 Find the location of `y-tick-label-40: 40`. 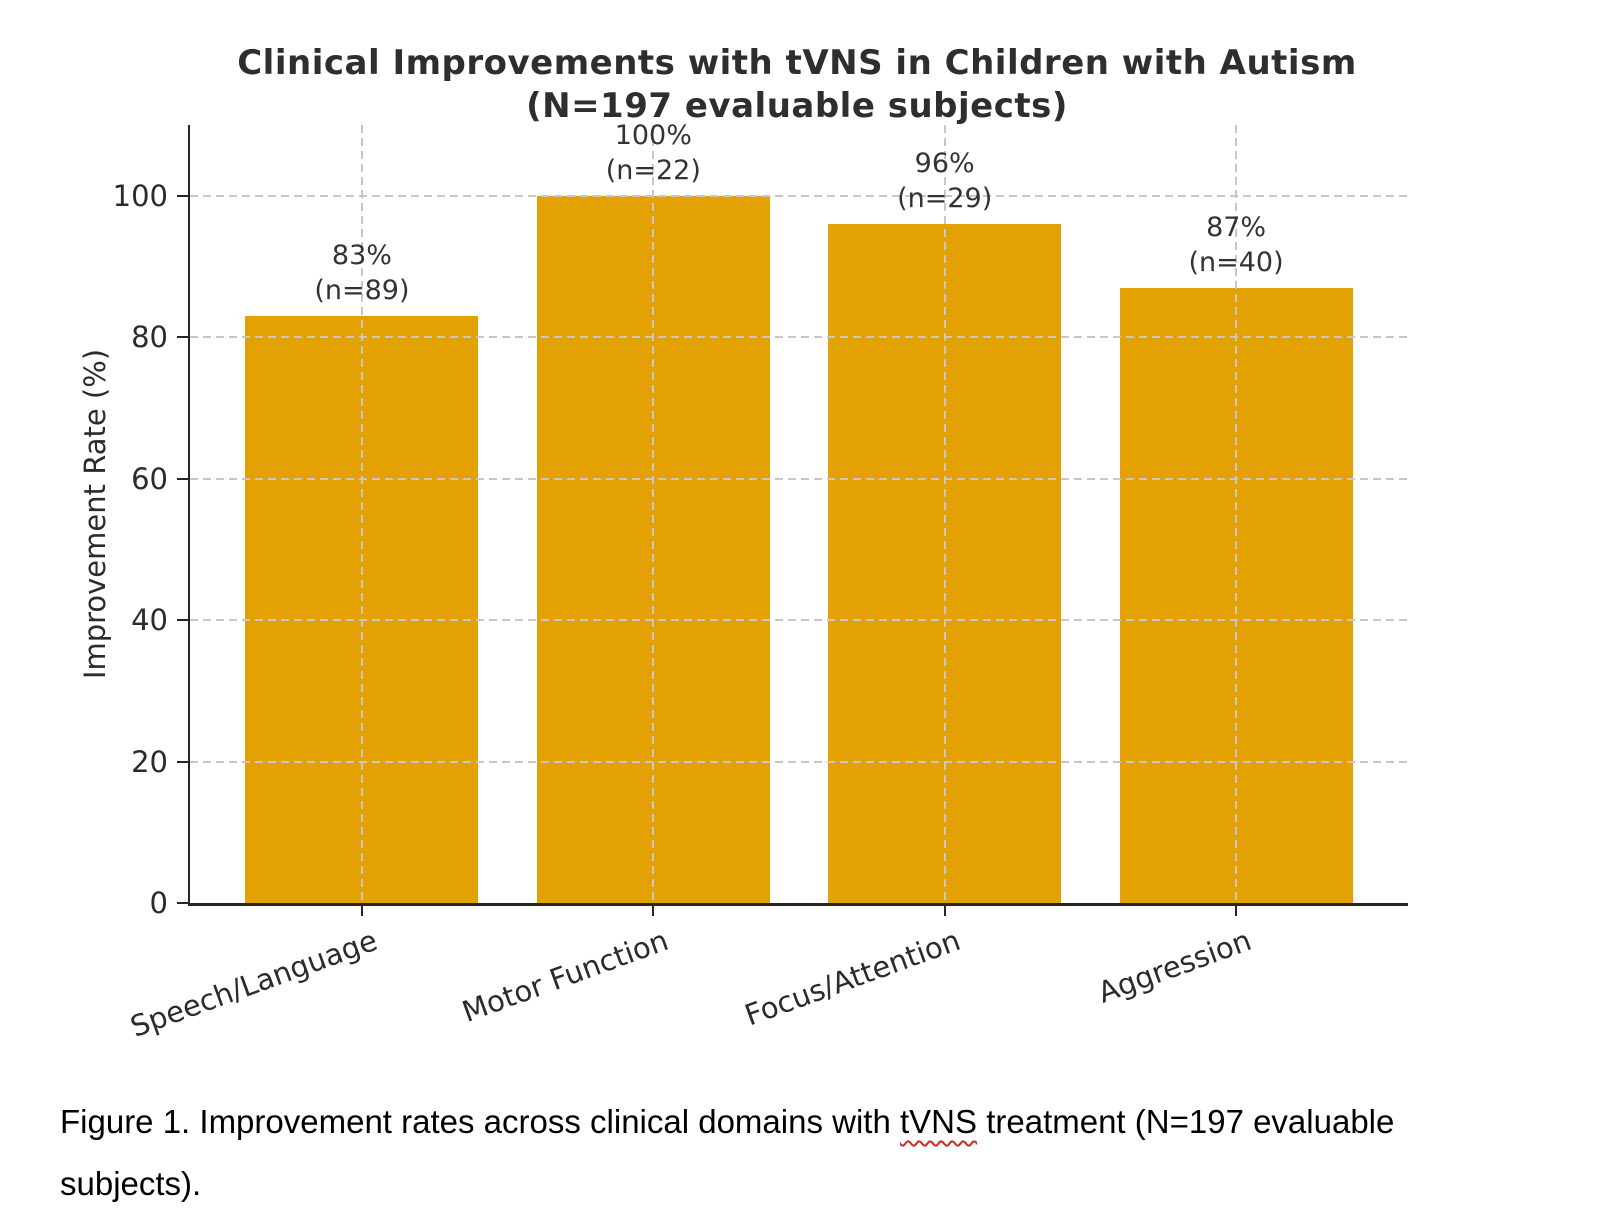

y-tick-label-40: 40 is located at coordinates (149, 620).